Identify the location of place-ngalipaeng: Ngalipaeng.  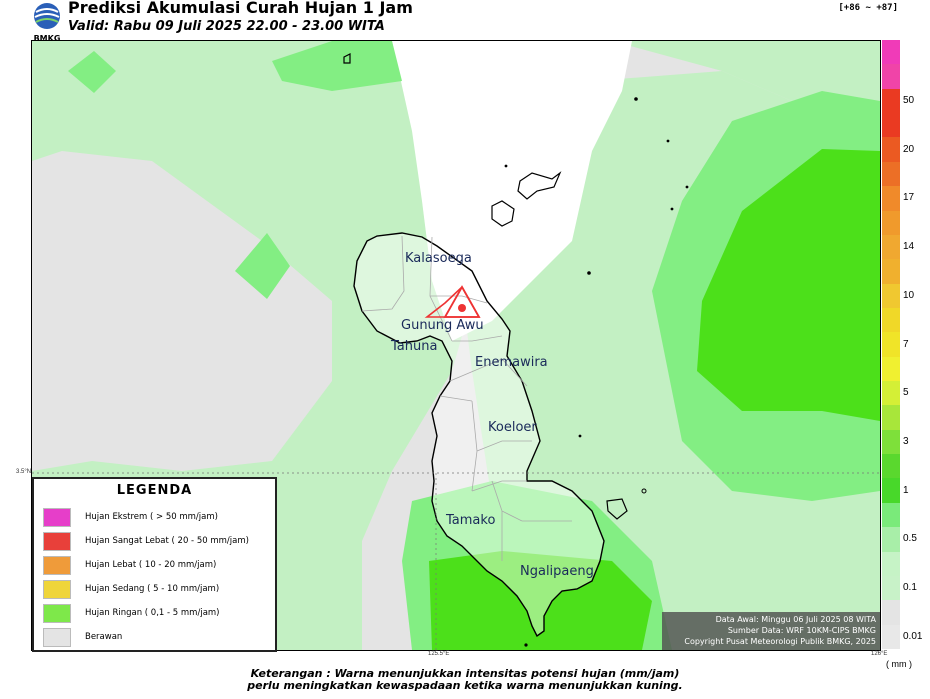
(557, 571).